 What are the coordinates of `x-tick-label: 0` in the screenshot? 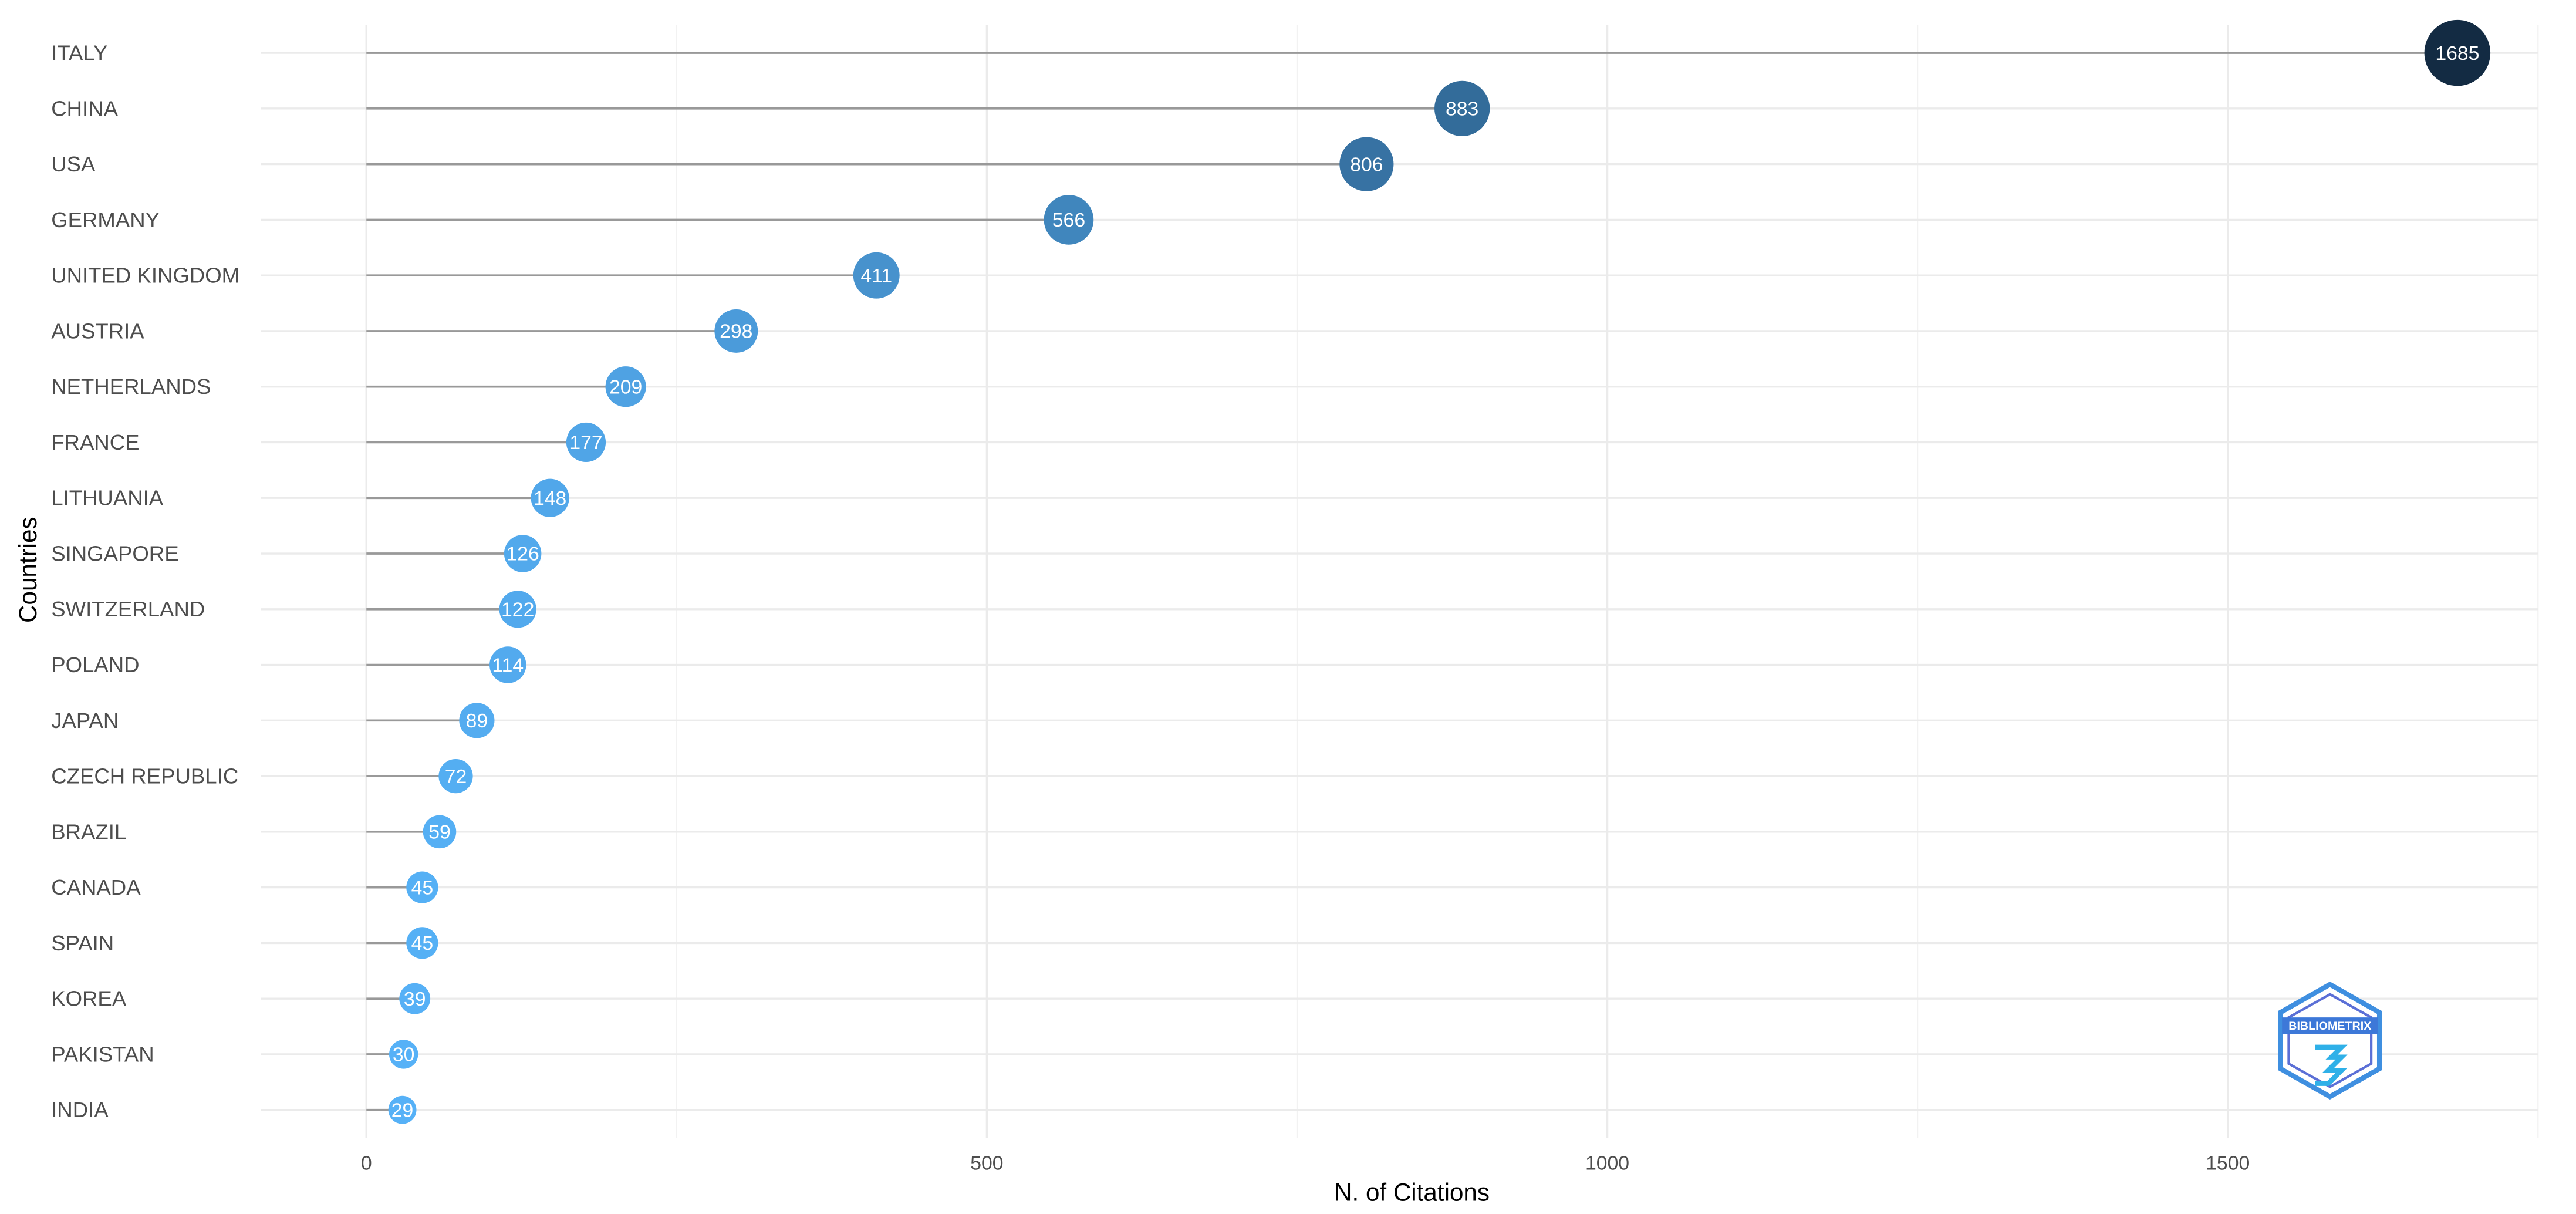 It's located at (366, 1163).